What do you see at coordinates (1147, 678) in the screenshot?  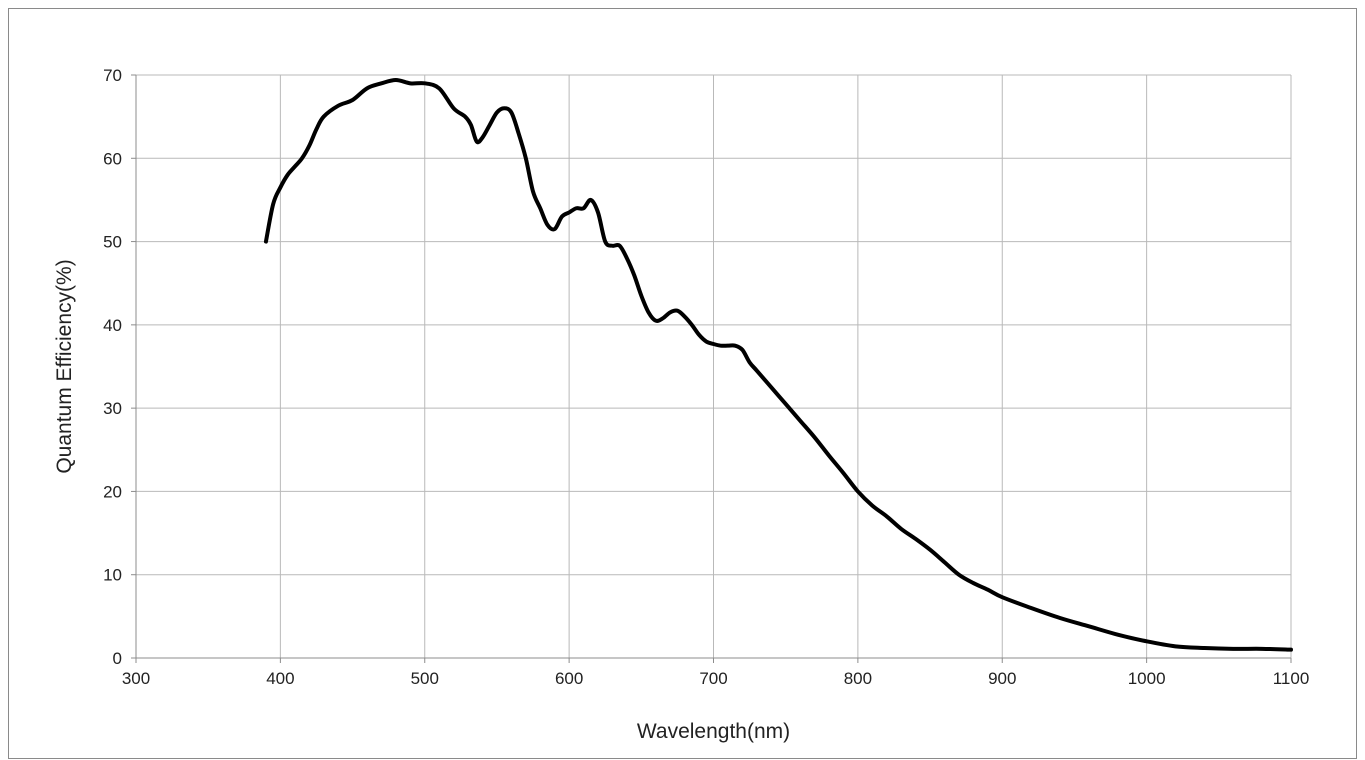 I see `x-tick-label-1000: 1000` at bounding box center [1147, 678].